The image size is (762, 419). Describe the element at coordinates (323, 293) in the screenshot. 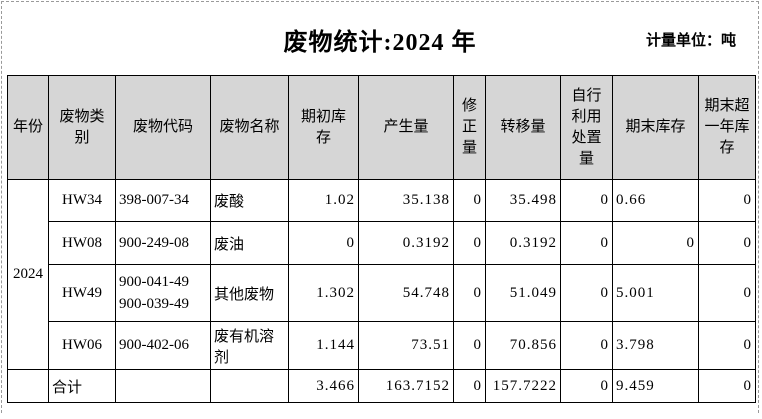

I see `opening-cell: 1.302` at that location.